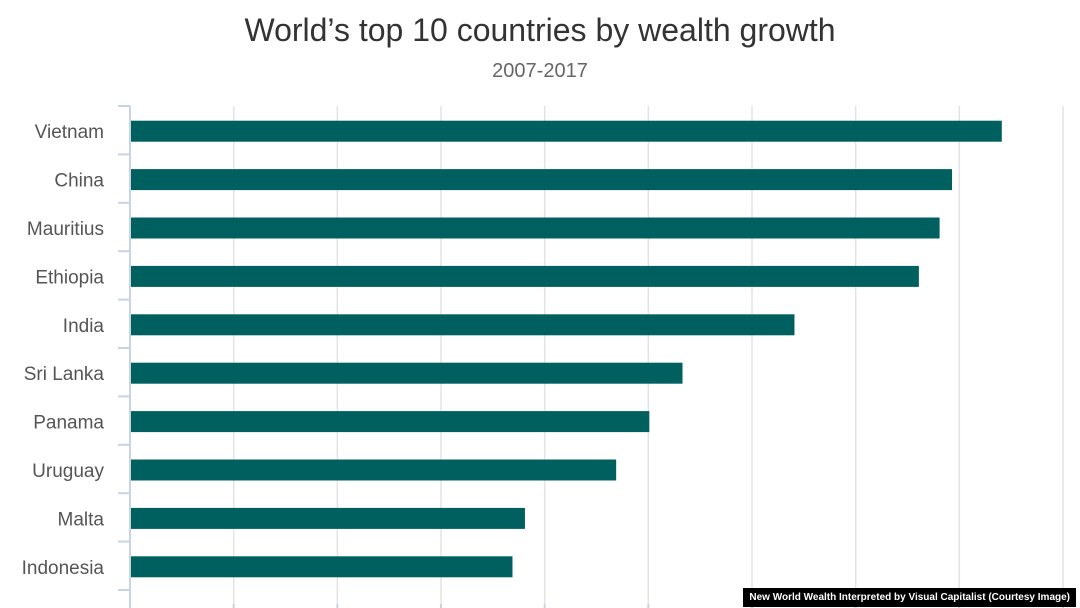 Image resolution: width=1080 pixels, height=608 pixels. I want to click on chart-subtitle: 2007-2017, so click(540, 71).